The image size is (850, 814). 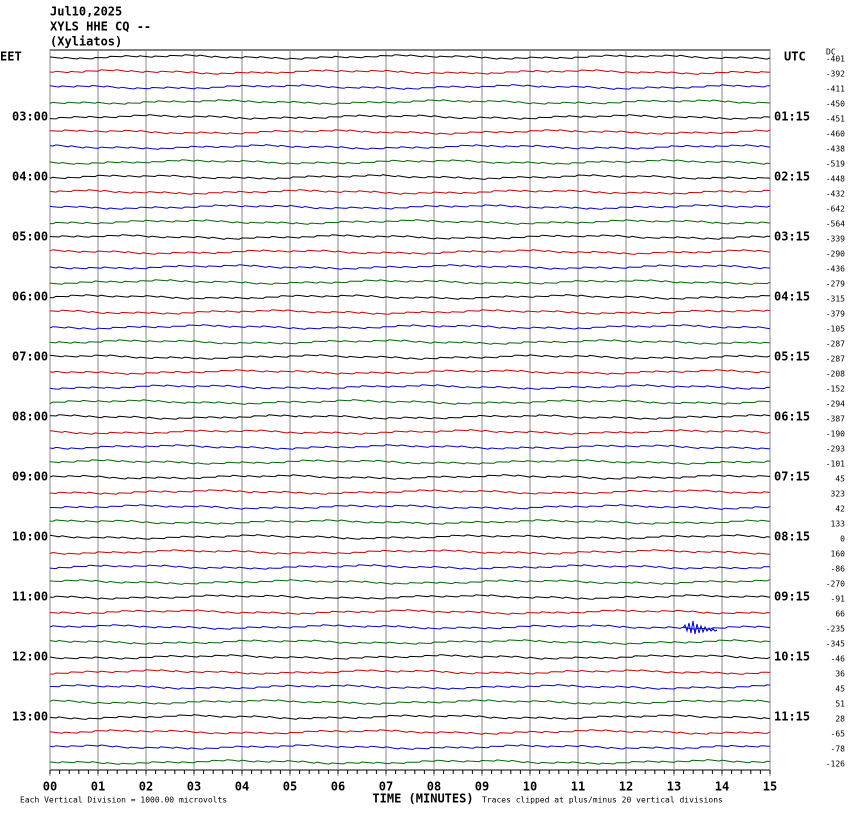 What do you see at coordinates (30, 237) in the screenshot?
I see `left-time: 05:00` at bounding box center [30, 237].